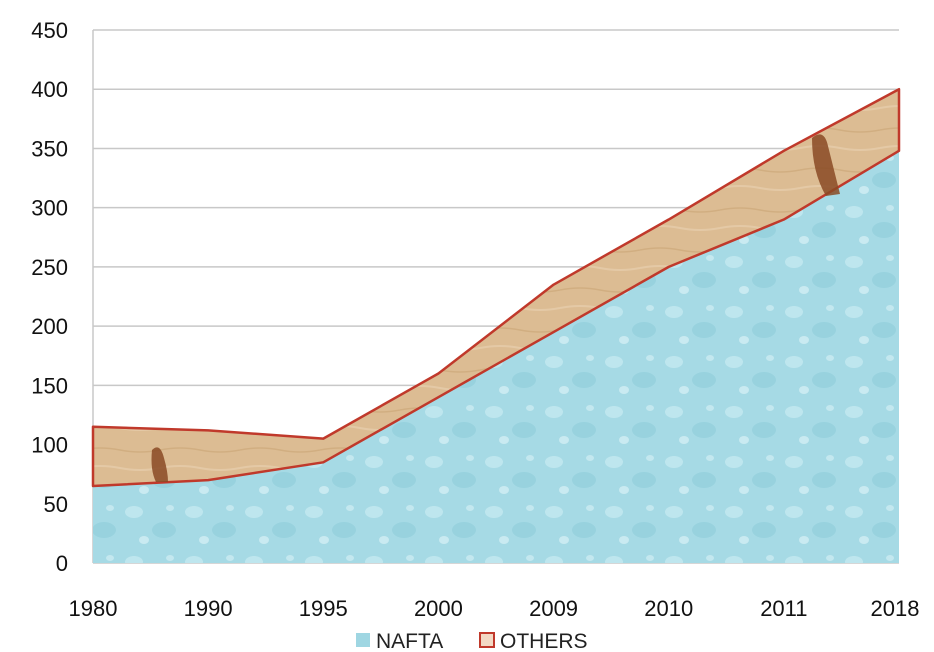  Describe the element at coordinates (409, 641) in the screenshot. I see `nafta-legend-label: NAFTA` at that location.